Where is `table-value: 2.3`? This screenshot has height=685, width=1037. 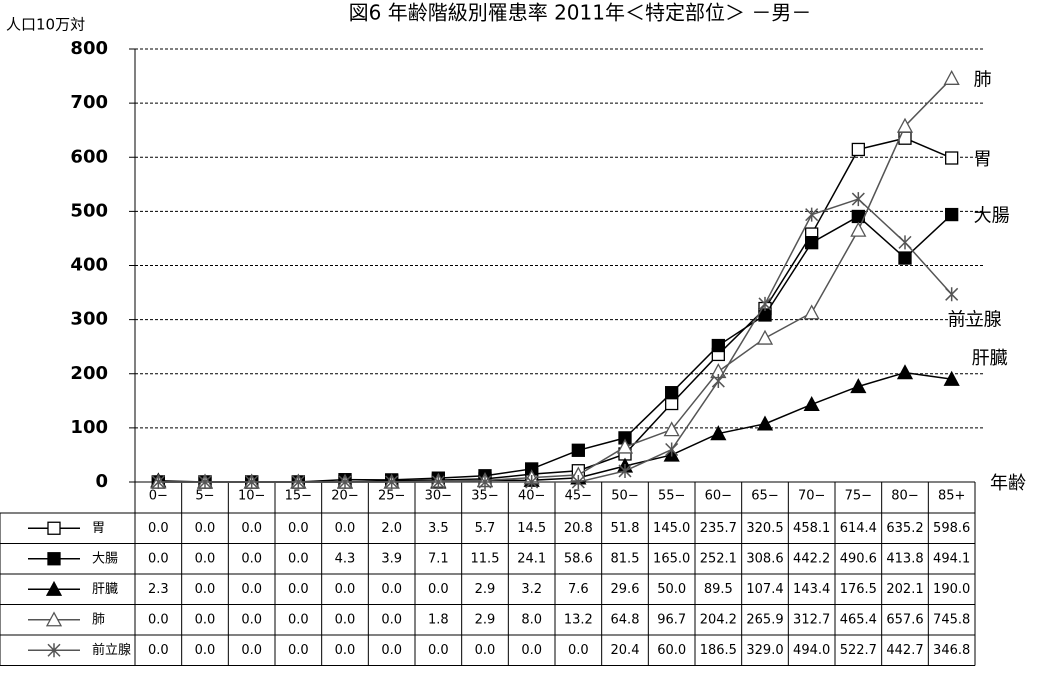 table-value: 2.3 is located at coordinates (158, 589).